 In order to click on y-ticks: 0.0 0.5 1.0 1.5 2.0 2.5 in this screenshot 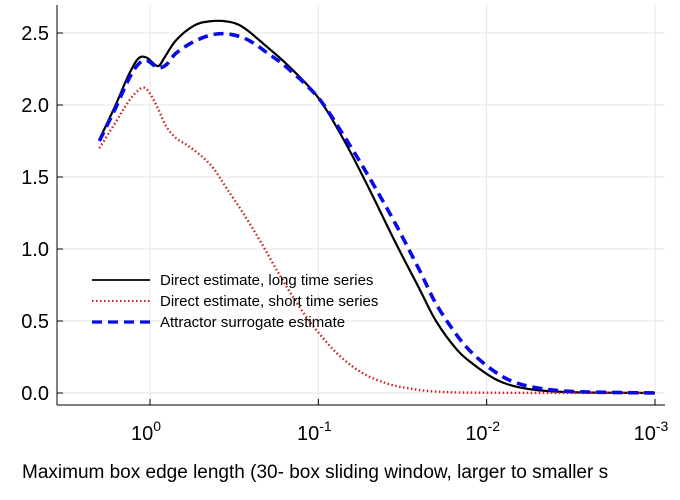, I will do `click(35, 214)`.